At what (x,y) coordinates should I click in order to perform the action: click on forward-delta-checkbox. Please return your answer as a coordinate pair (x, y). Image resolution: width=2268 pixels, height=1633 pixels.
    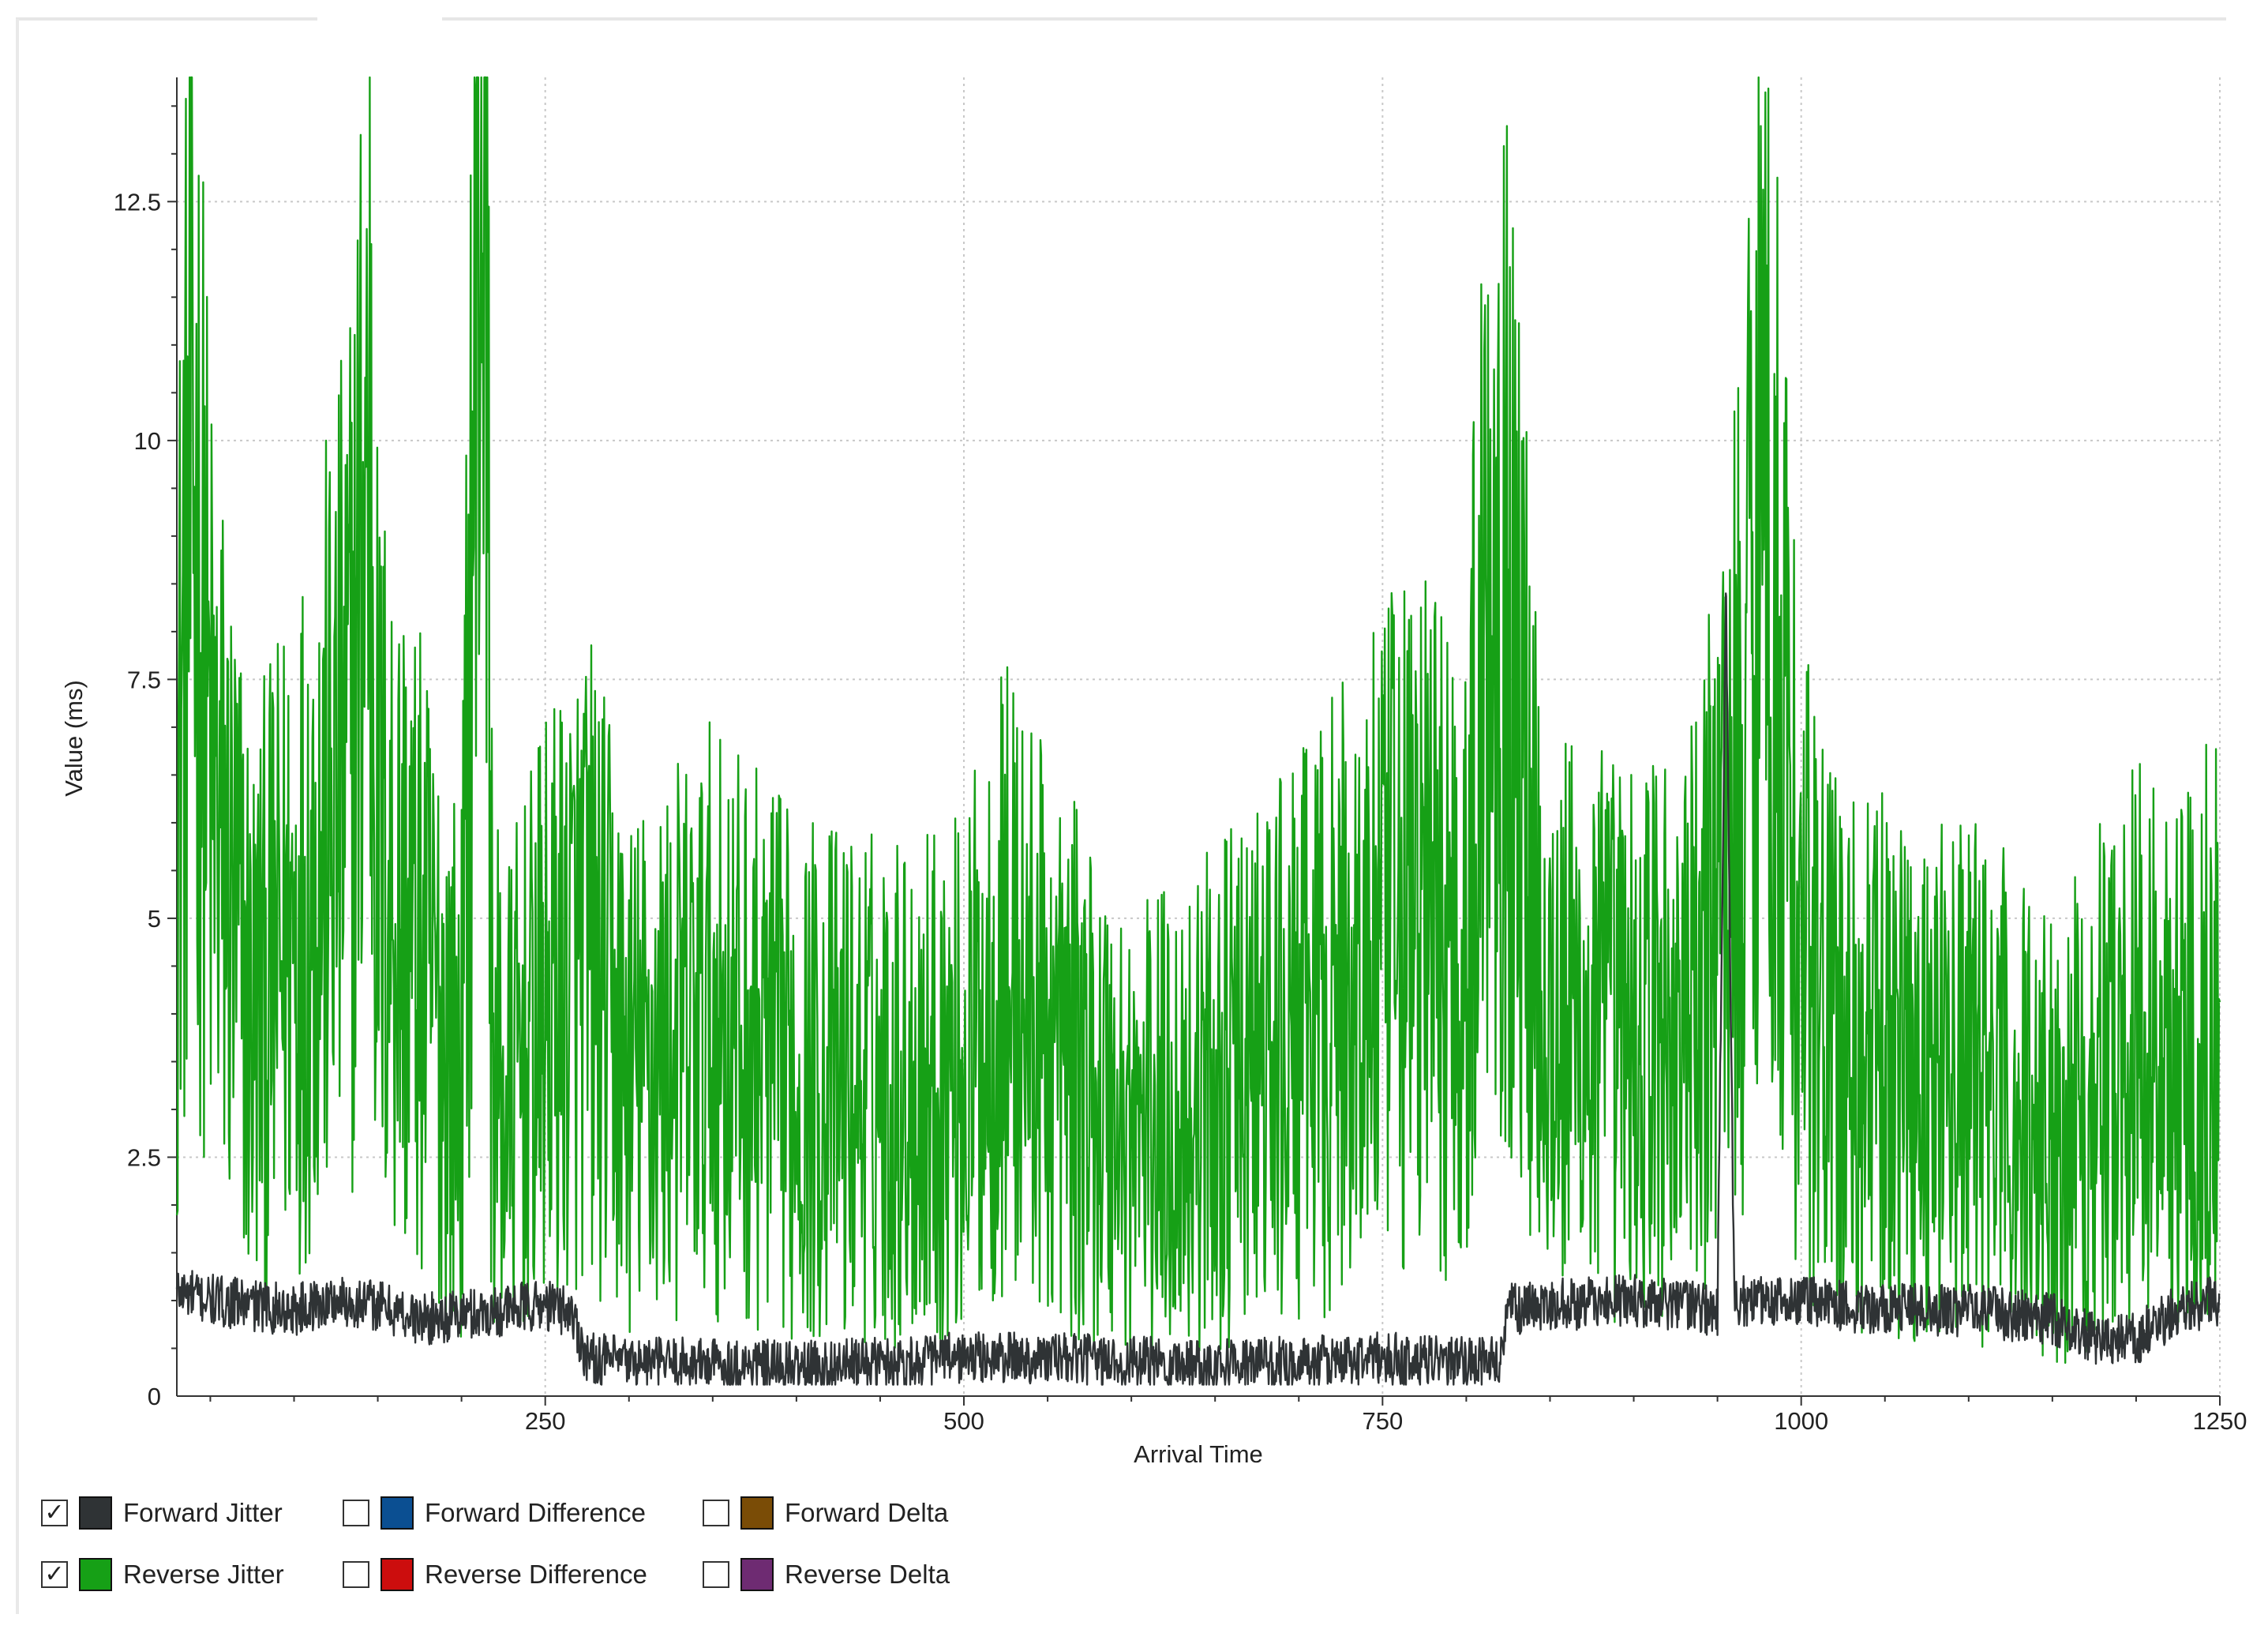
    Looking at the image, I should click on (716, 1513).